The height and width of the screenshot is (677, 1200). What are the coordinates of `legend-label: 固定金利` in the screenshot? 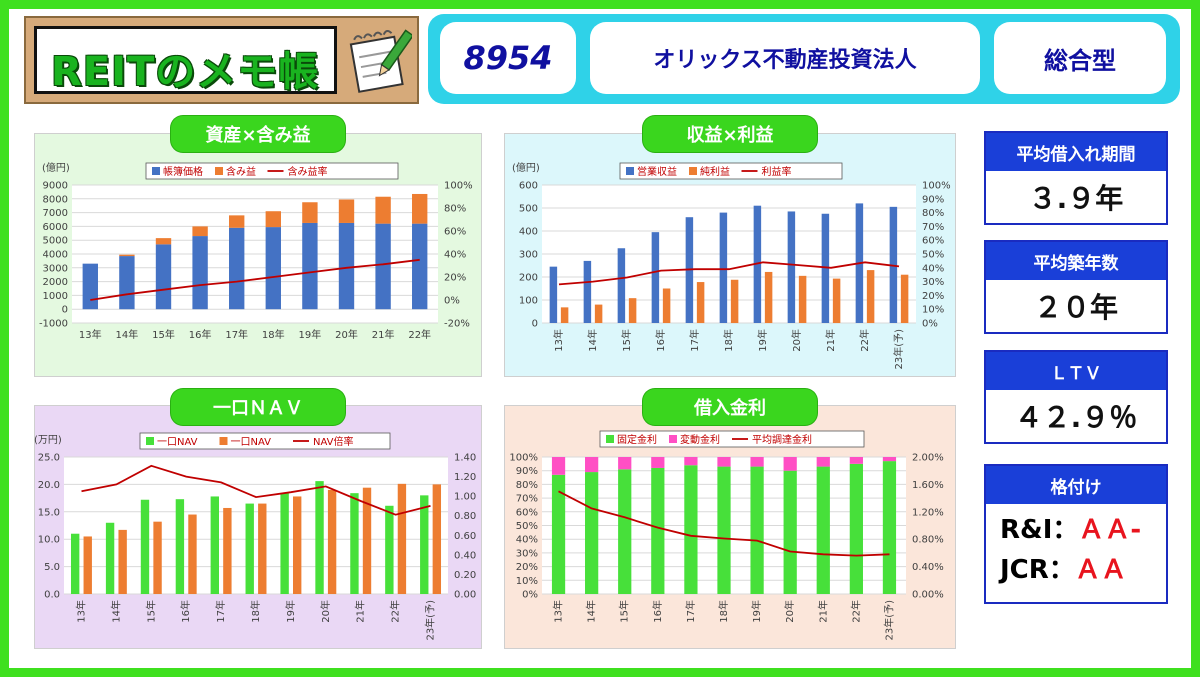 It's located at (637, 439).